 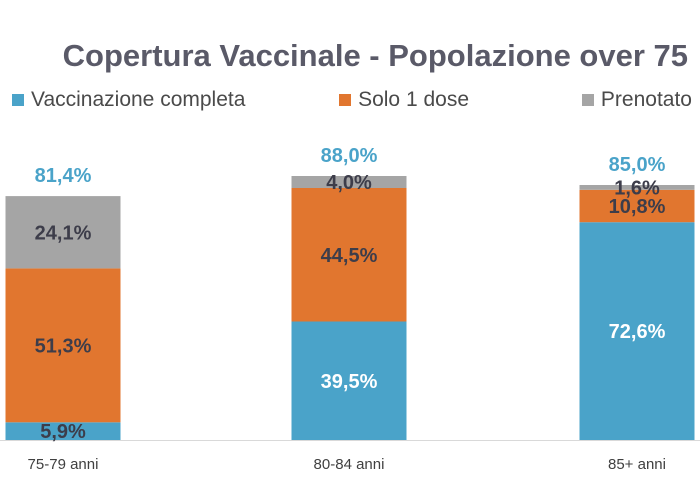 I want to click on legend-label: Prenotato, so click(x=646, y=99).